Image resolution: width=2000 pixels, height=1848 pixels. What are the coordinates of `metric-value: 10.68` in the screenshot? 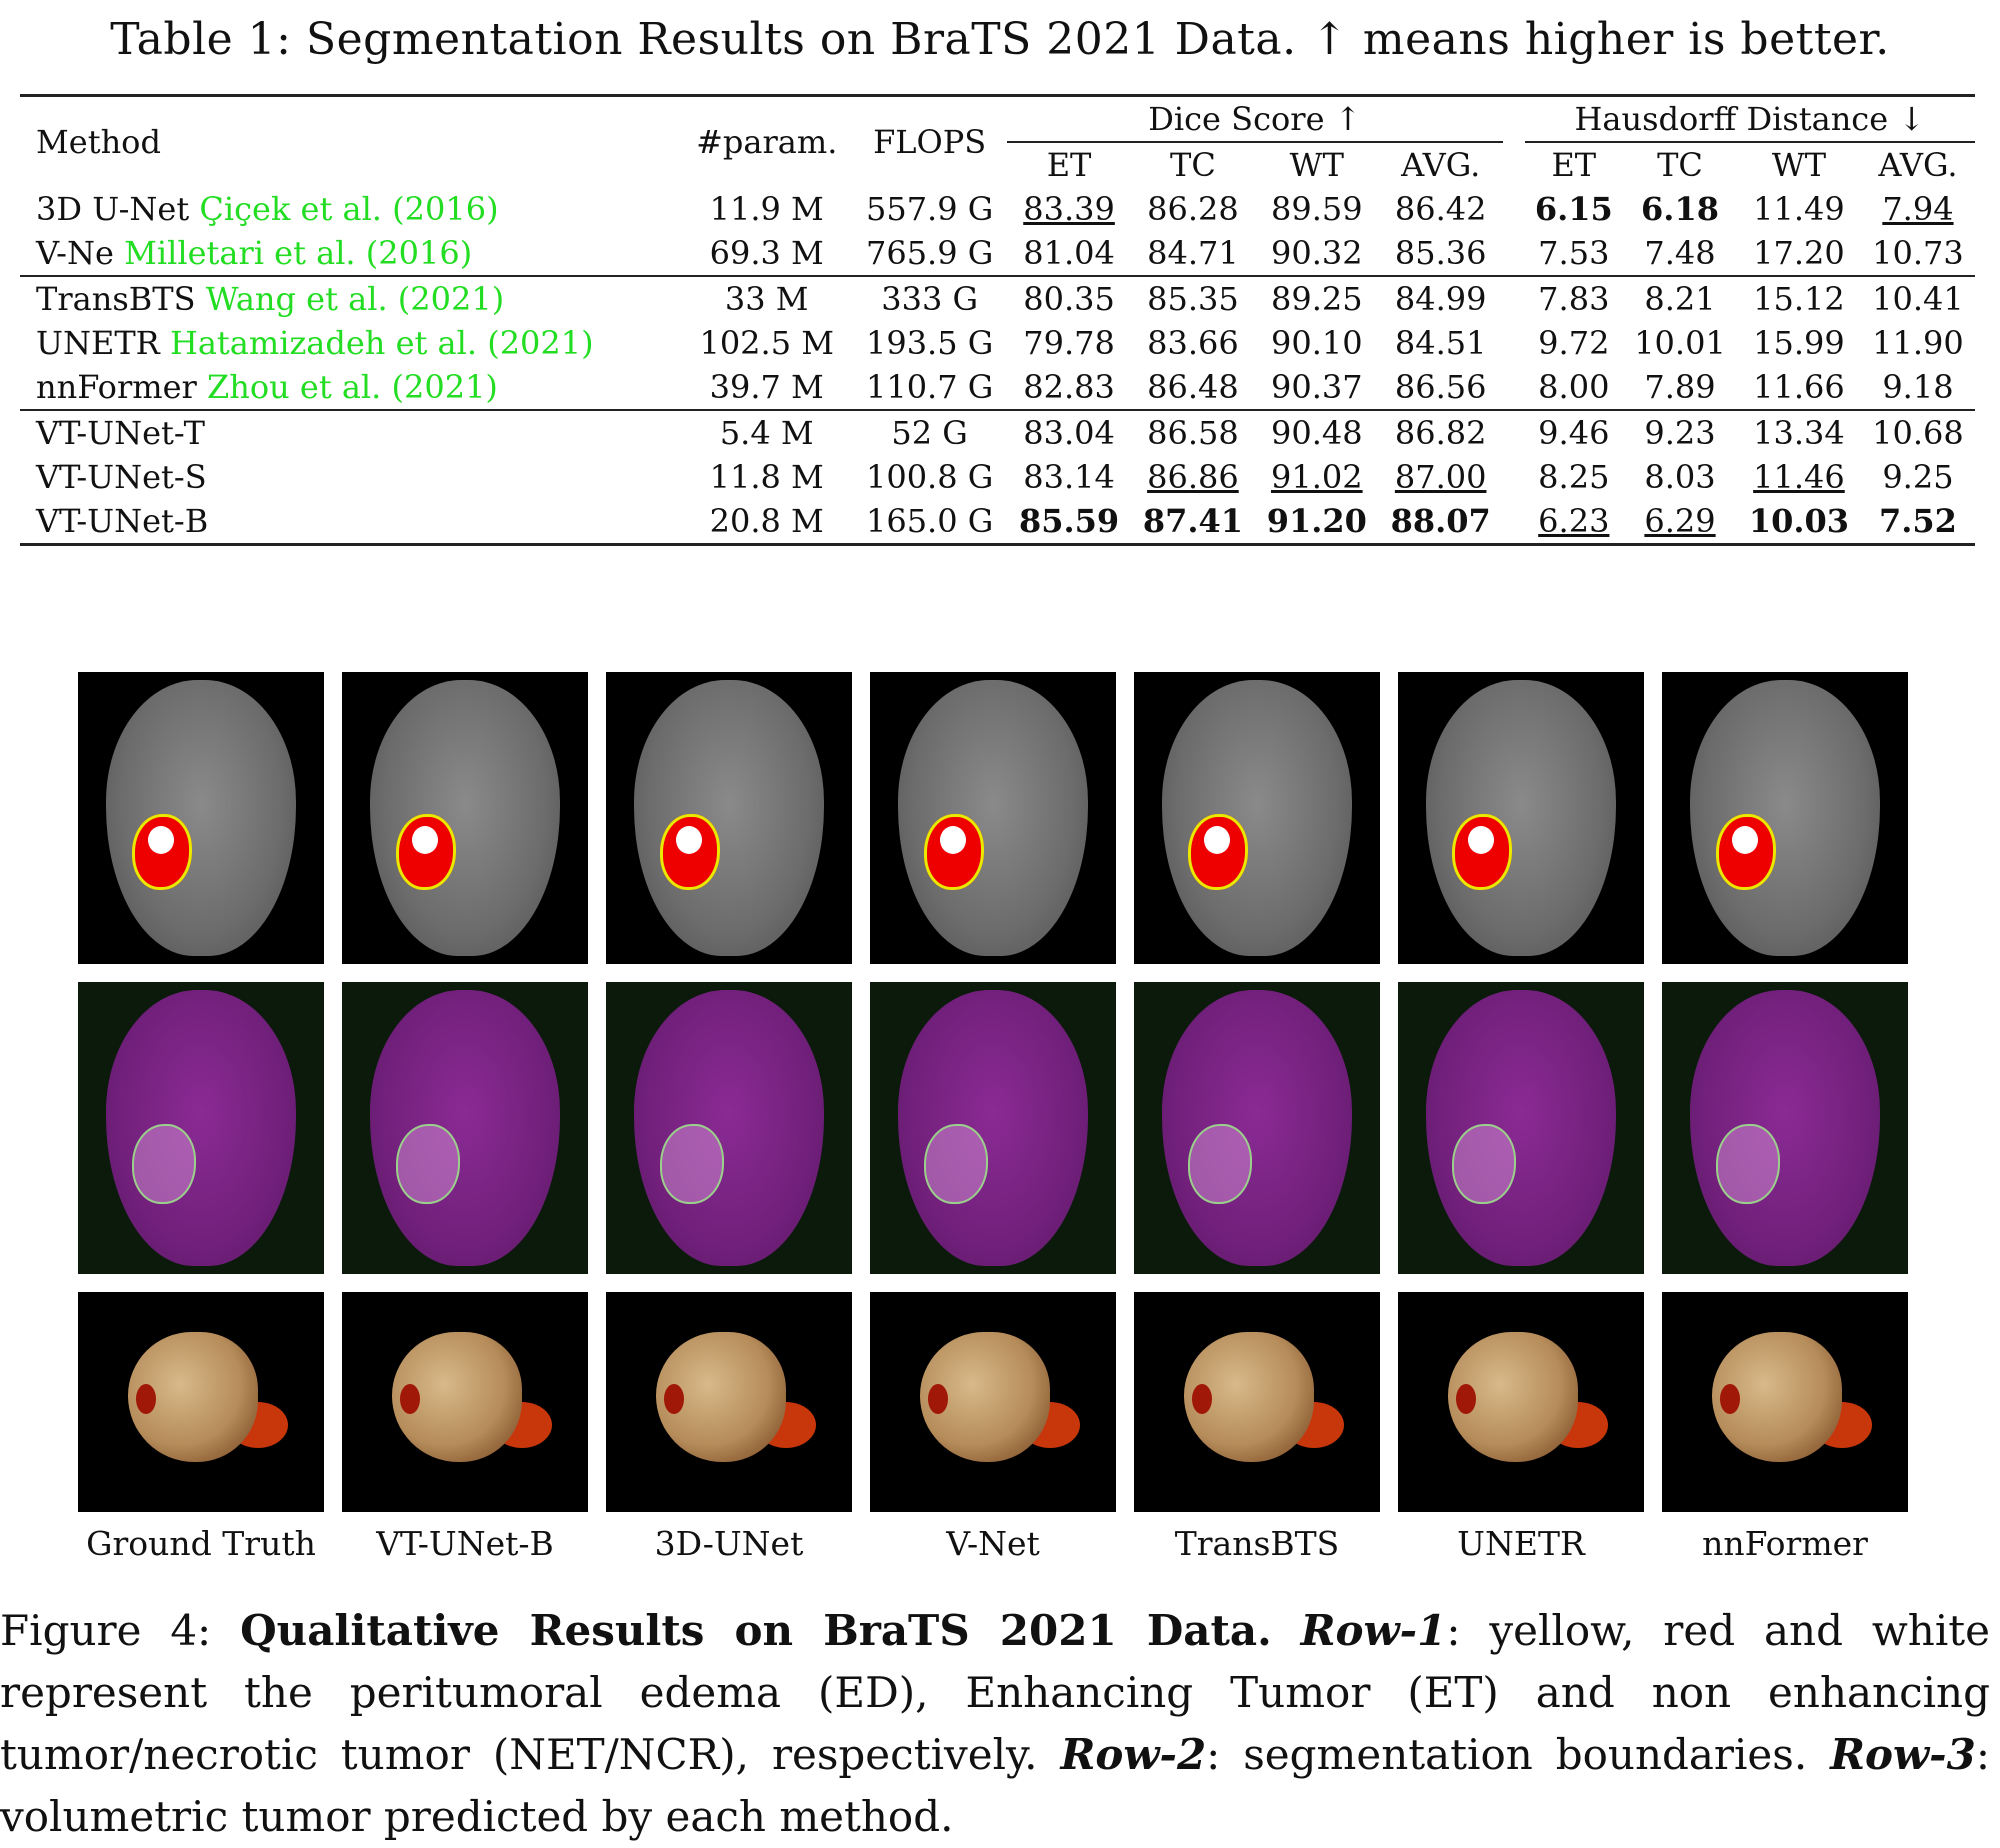 It's located at (1918, 433).